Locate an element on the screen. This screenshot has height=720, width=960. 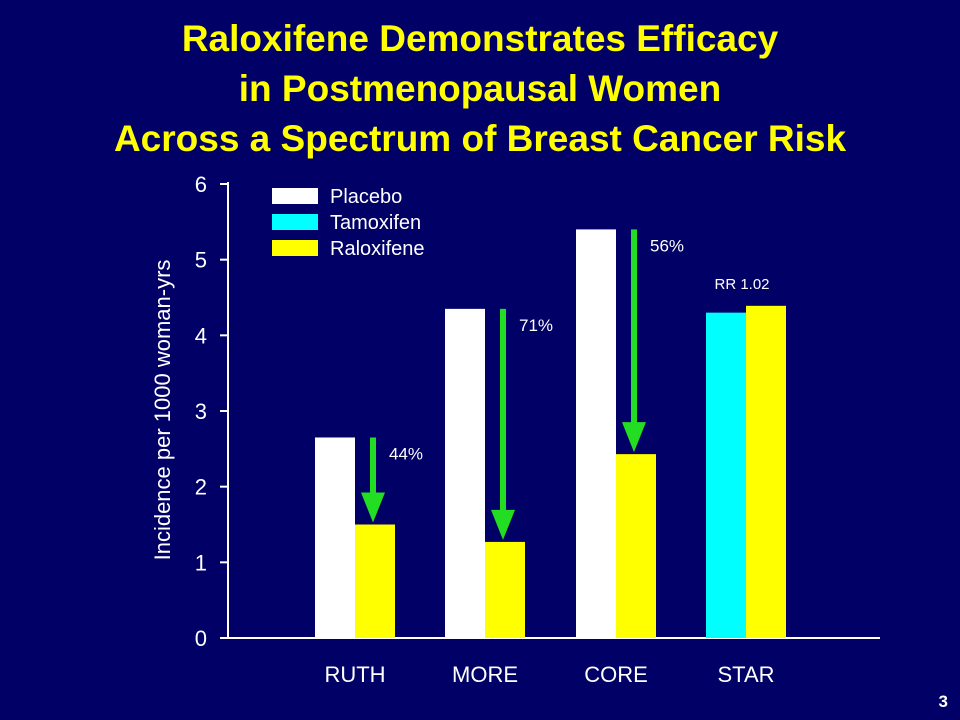
title-line-2: in Postmenopausal Women is located at coordinates (480, 88).